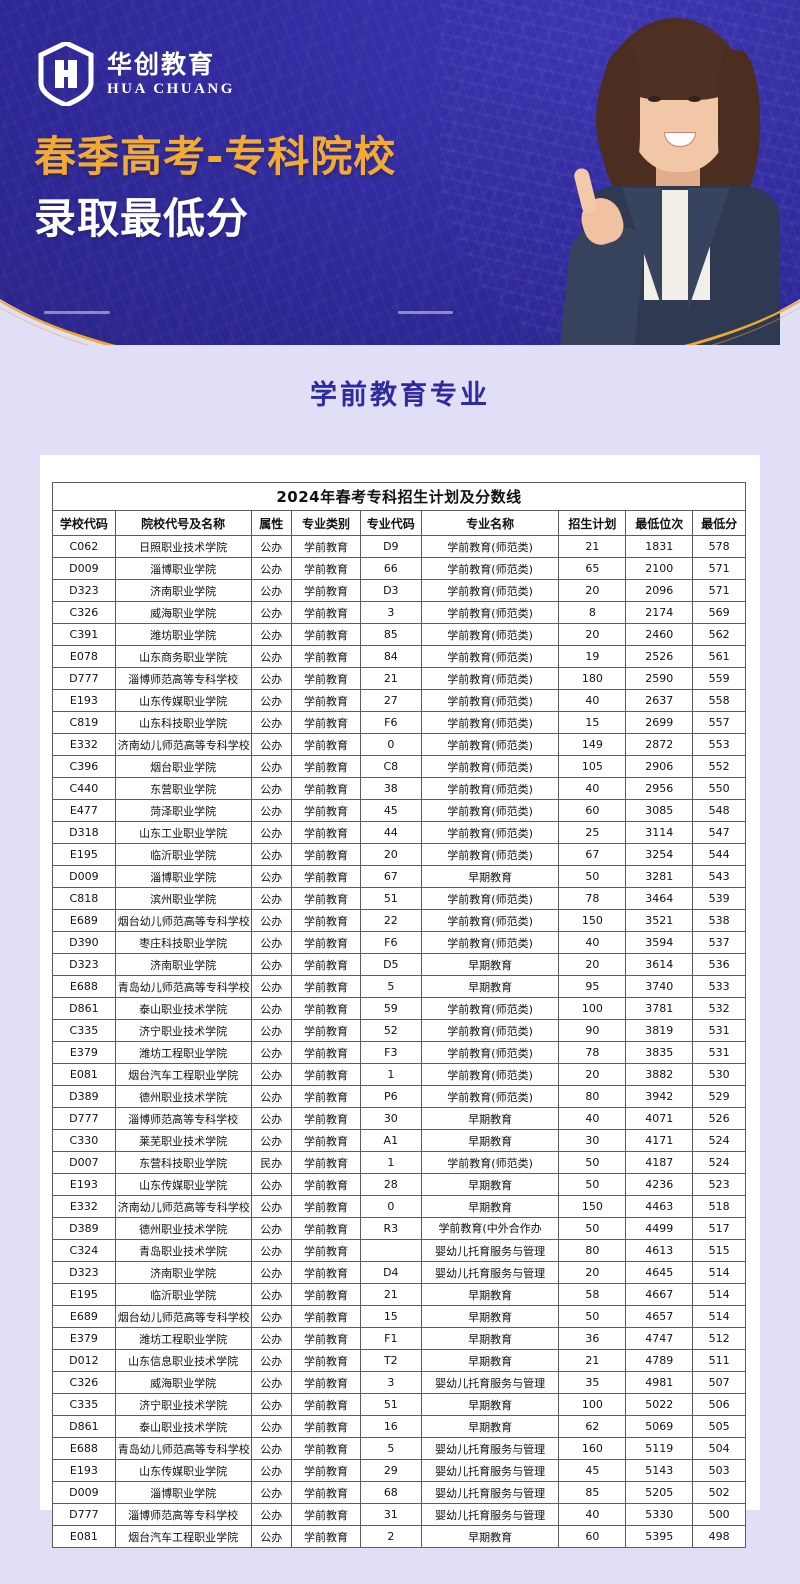 The height and width of the screenshot is (1584, 800). What do you see at coordinates (399, 964) in the screenshot?
I see `table-row: D323 济南职业学院 公办 学前教育 D5 早期教育 20 3614 536` at bounding box center [399, 964].